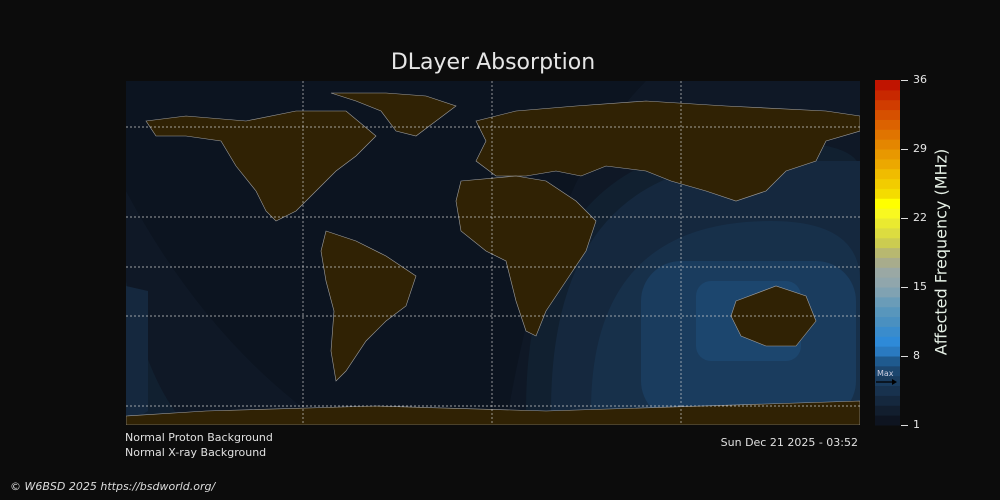 This screenshot has height=500, width=1000. Describe the element at coordinates (885, 373) in the screenshot. I see `max-marker-label: Max` at that location.